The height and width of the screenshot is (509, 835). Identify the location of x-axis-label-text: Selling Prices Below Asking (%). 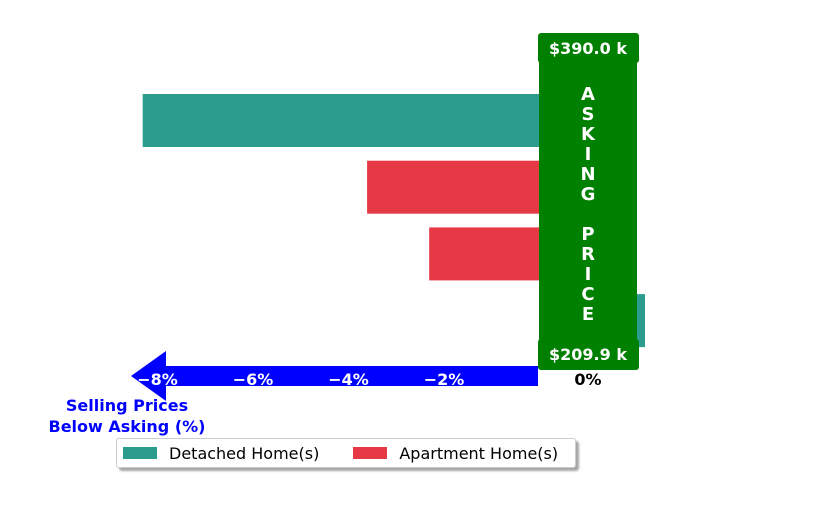
(127, 416).